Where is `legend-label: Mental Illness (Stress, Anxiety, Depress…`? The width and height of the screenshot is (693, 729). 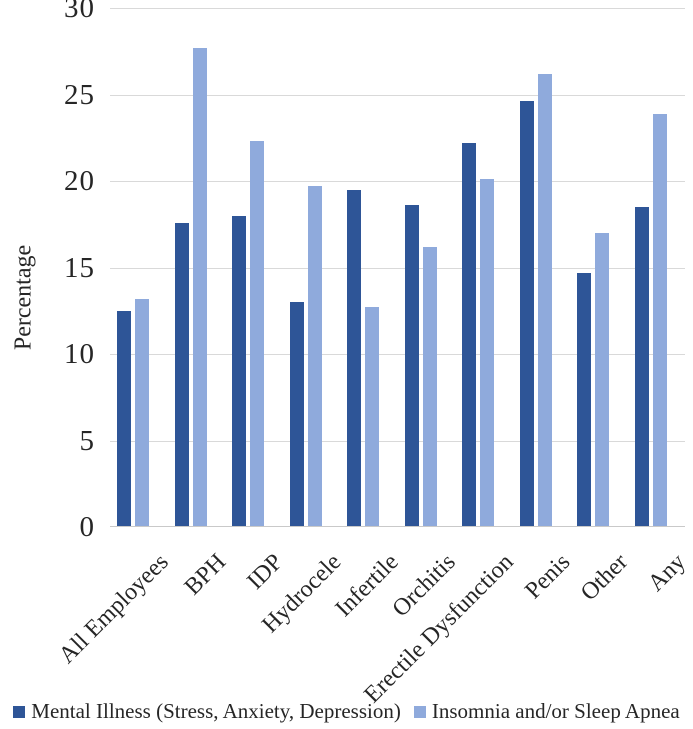 legend-label: Mental Illness (Stress, Anxiety, Depress… is located at coordinates (216, 711).